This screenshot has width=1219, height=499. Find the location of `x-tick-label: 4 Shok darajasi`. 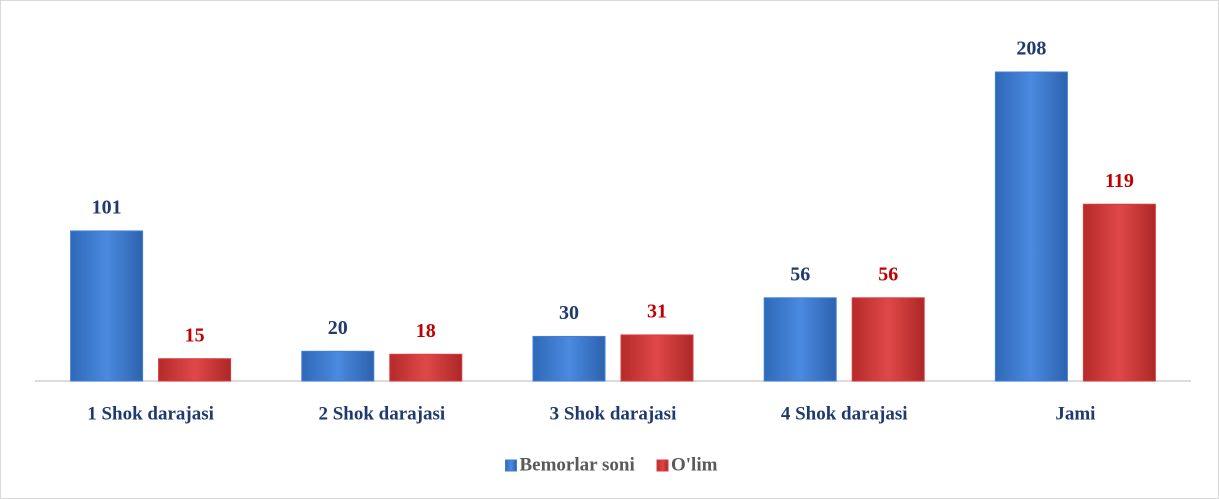

x-tick-label: 4 Shok darajasi is located at coordinates (844, 413).